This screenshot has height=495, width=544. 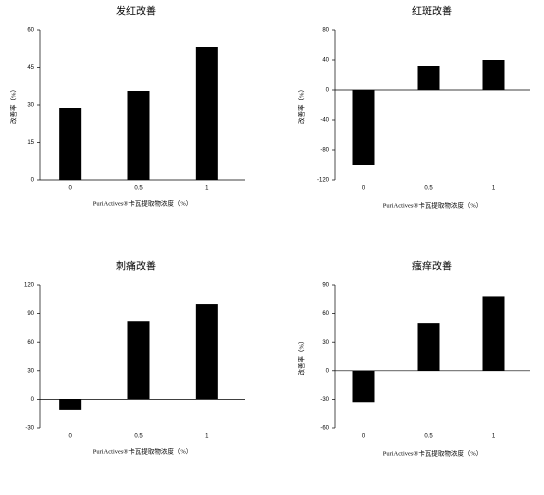 I want to click on chart-title: 瘙痒改善, so click(x=432, y=265).